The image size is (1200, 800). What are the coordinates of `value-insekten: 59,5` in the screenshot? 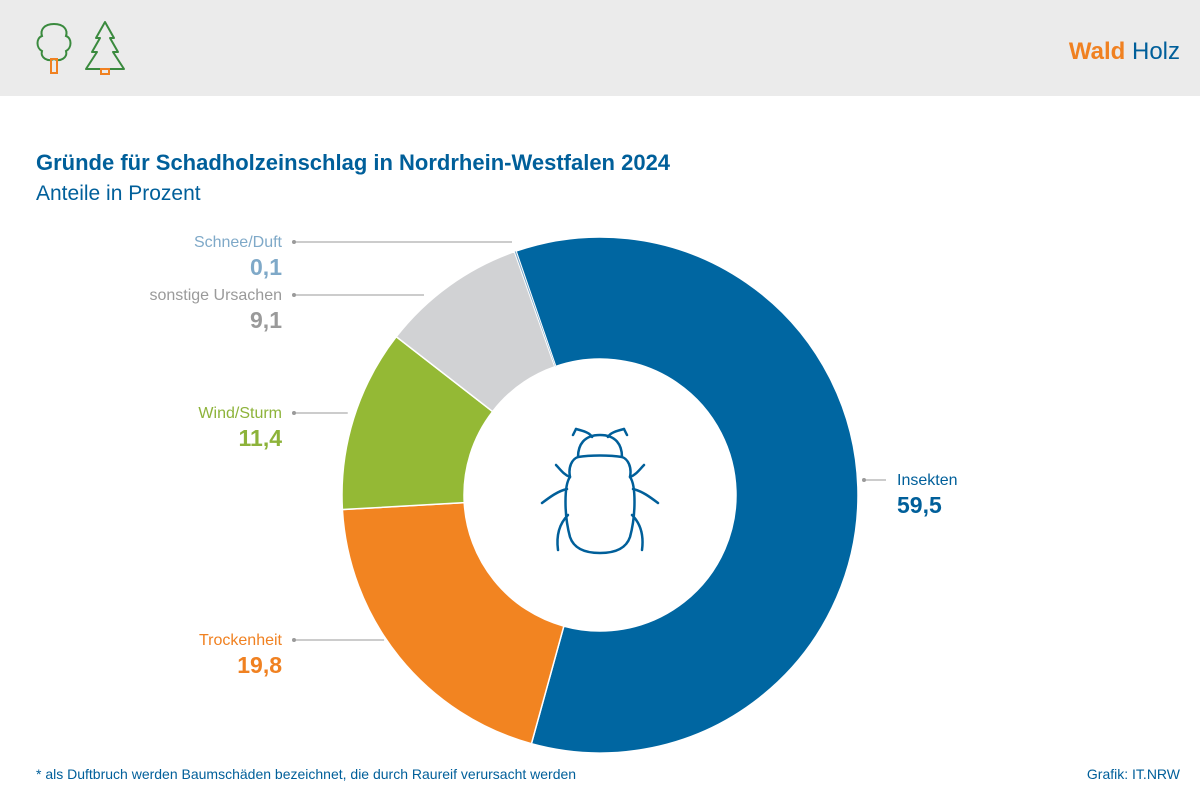 It's located at (919, 505).